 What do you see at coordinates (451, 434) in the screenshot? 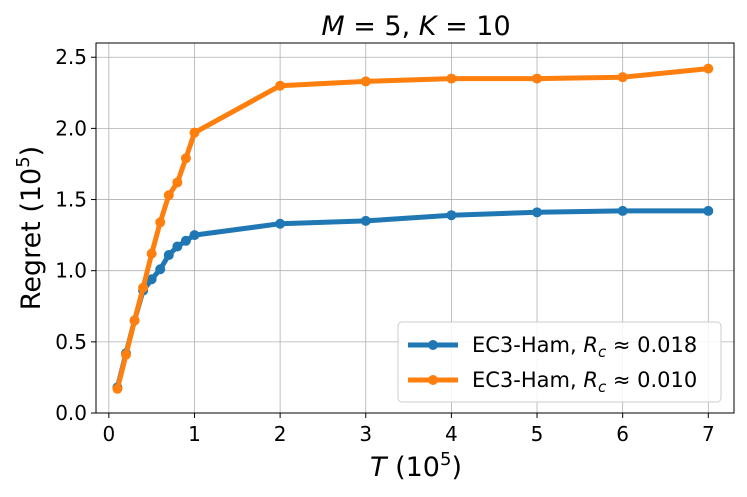
I see `x-tick-label: 4` at bounding box center [451, 434].